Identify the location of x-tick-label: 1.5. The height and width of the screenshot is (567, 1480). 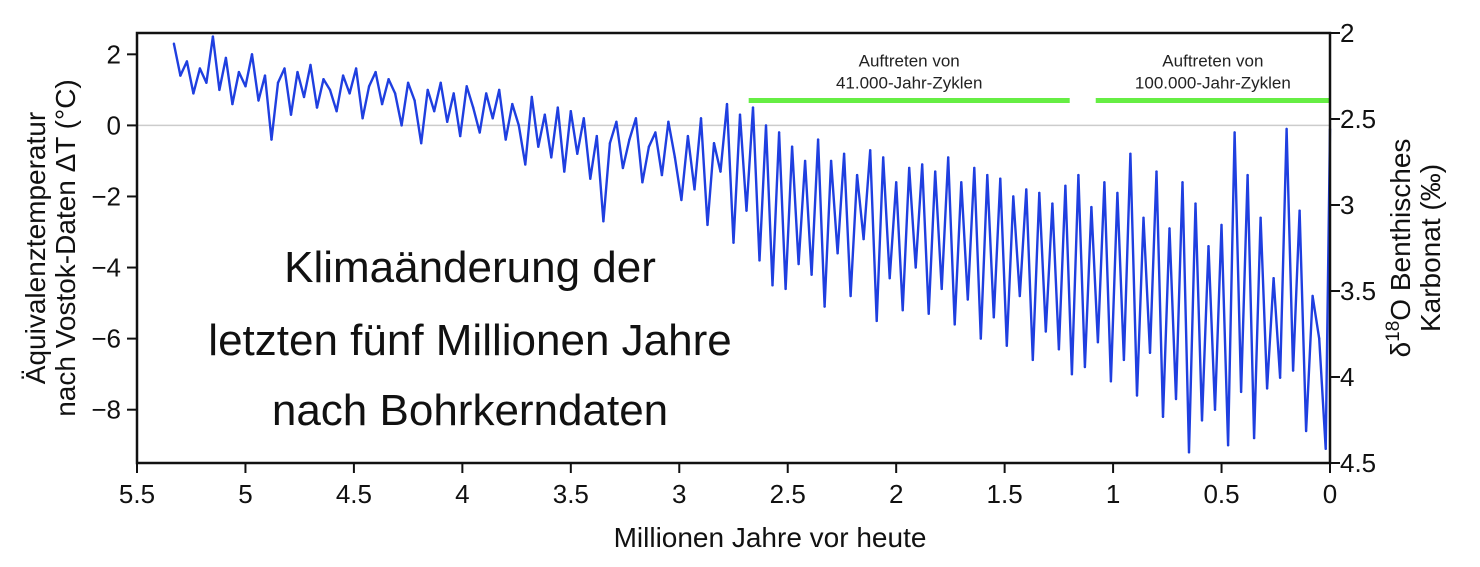
(1005, 494).